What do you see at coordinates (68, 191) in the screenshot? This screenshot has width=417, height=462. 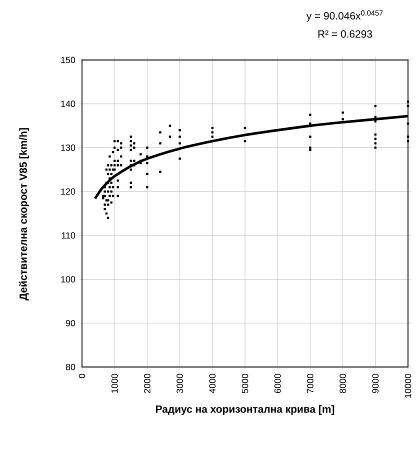 I see `y-tick-label: 120` at bounding box center [68, 191].